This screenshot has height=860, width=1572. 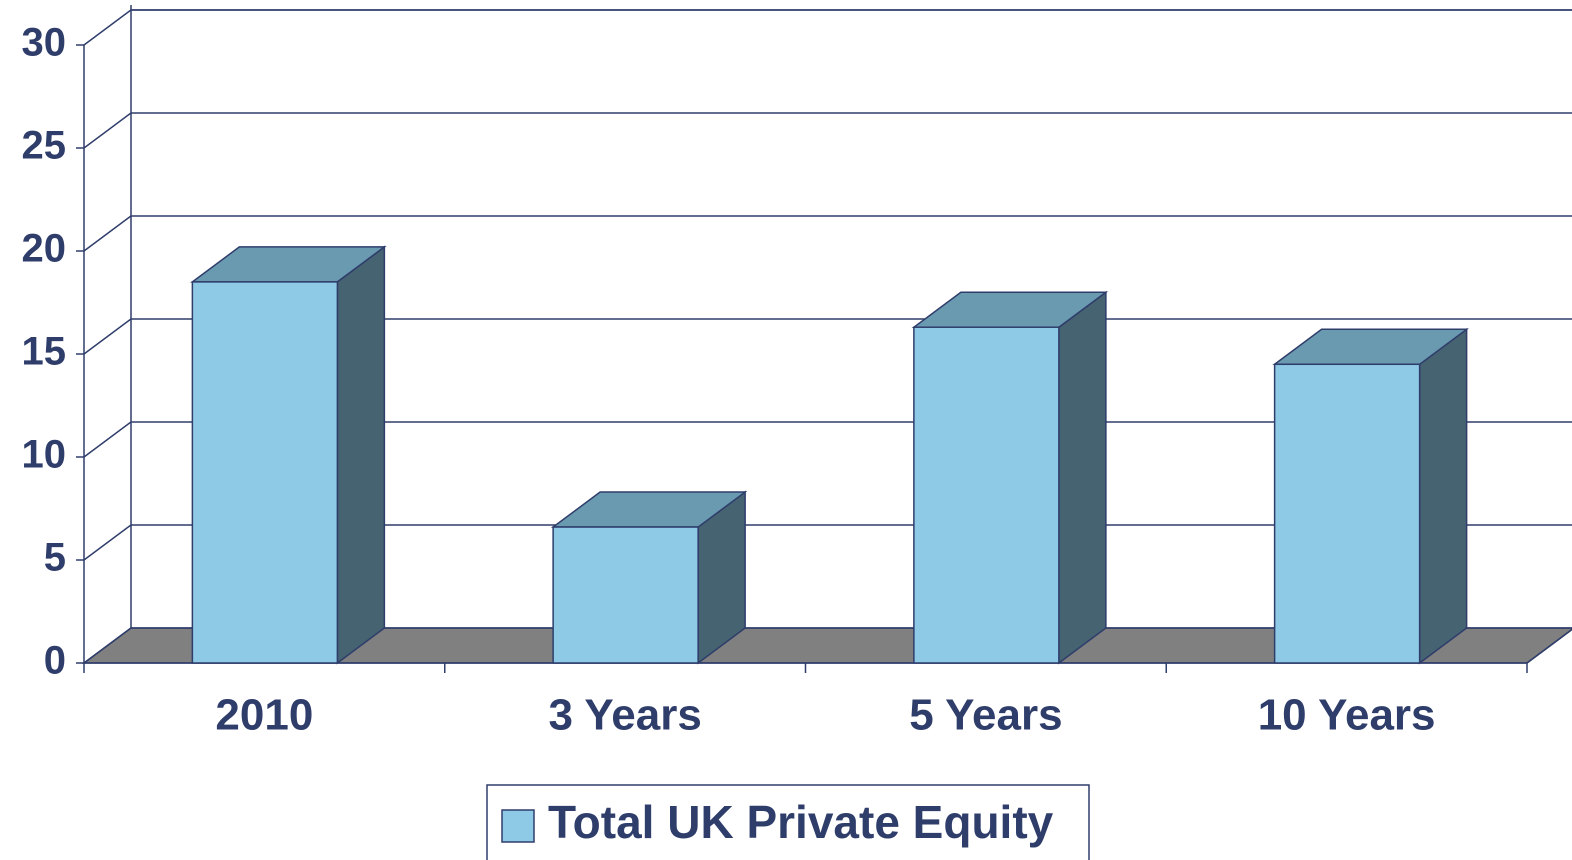 I want to click on x-tick-label: 10 Years, so click(x=1347, y=715).